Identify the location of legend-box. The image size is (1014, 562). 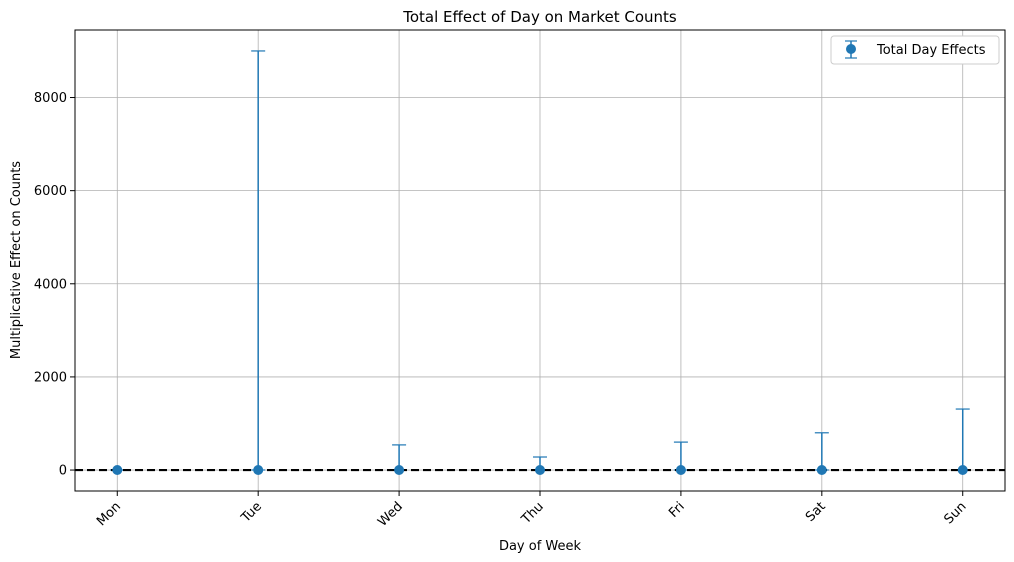
(915, 50).